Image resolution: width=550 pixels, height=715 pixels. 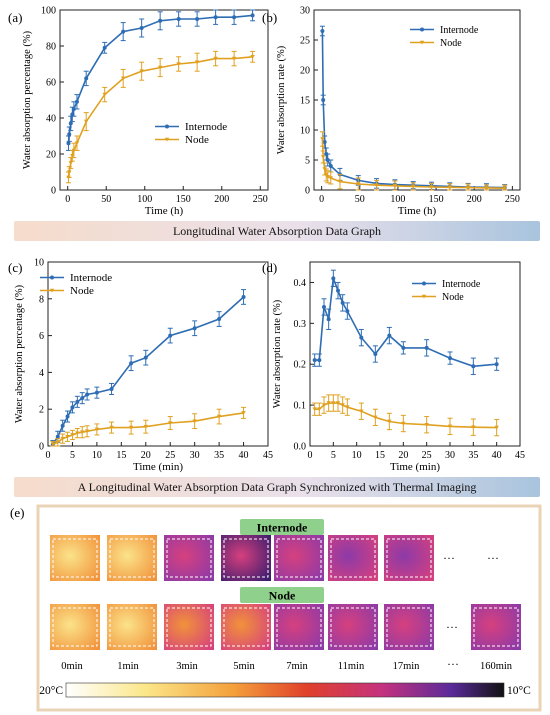 What do you see at coordinates (183, 199) in the screenshot?
I see `x-tick-label: 150` at bounding box center [183, 199].